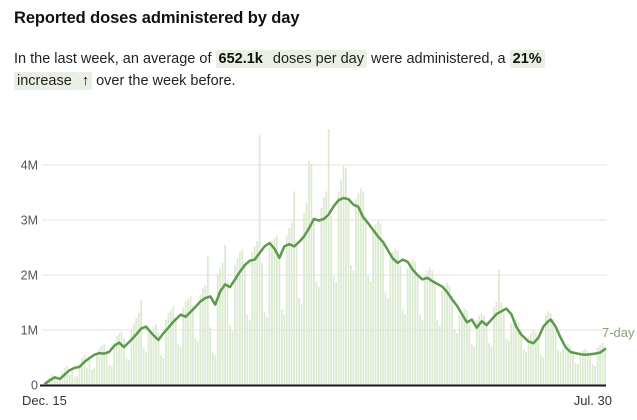  What do you see at coordinates (240, 59) in the screenshot?
I see `summary-stat: 652.1k` at bounding box center [240, 59].